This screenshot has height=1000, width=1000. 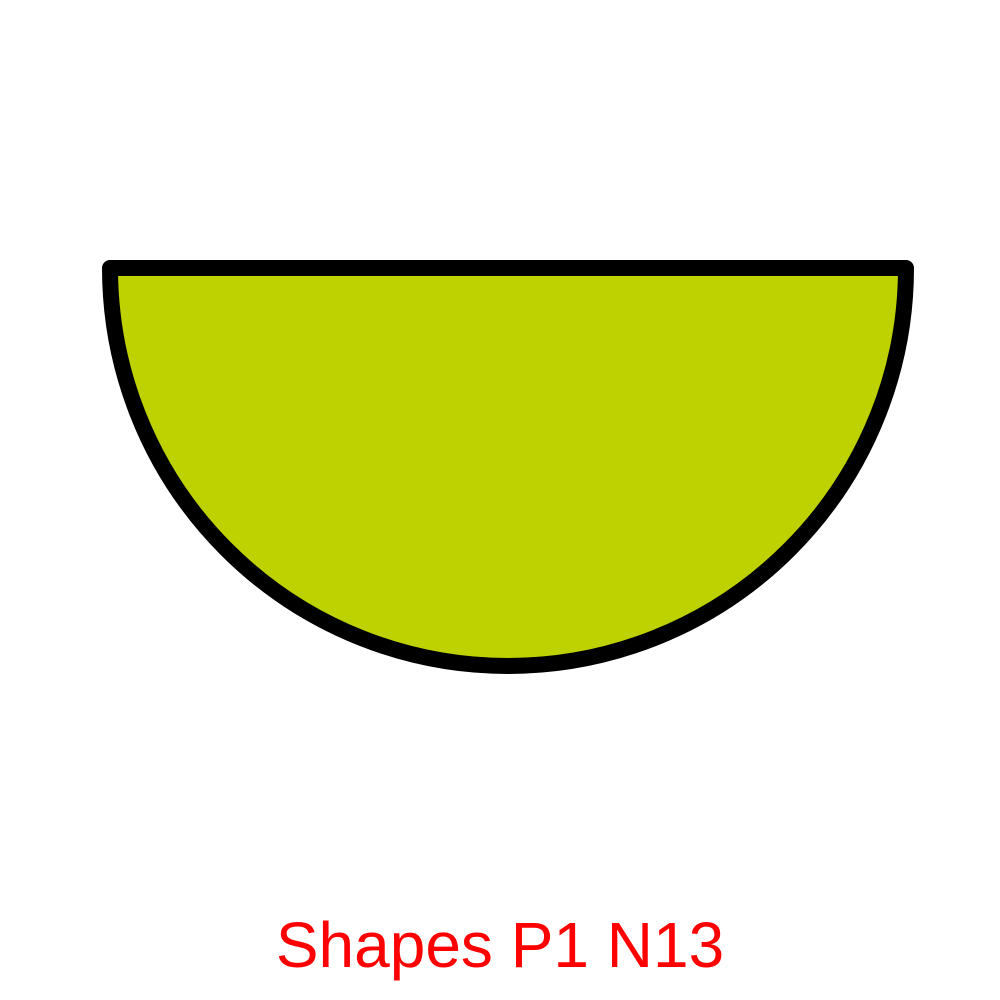 What do you see at coordinates (500, 945) in the screenshot?
I see `shape-caption: Shapes P1 N13` at bounding box center [500, 945].